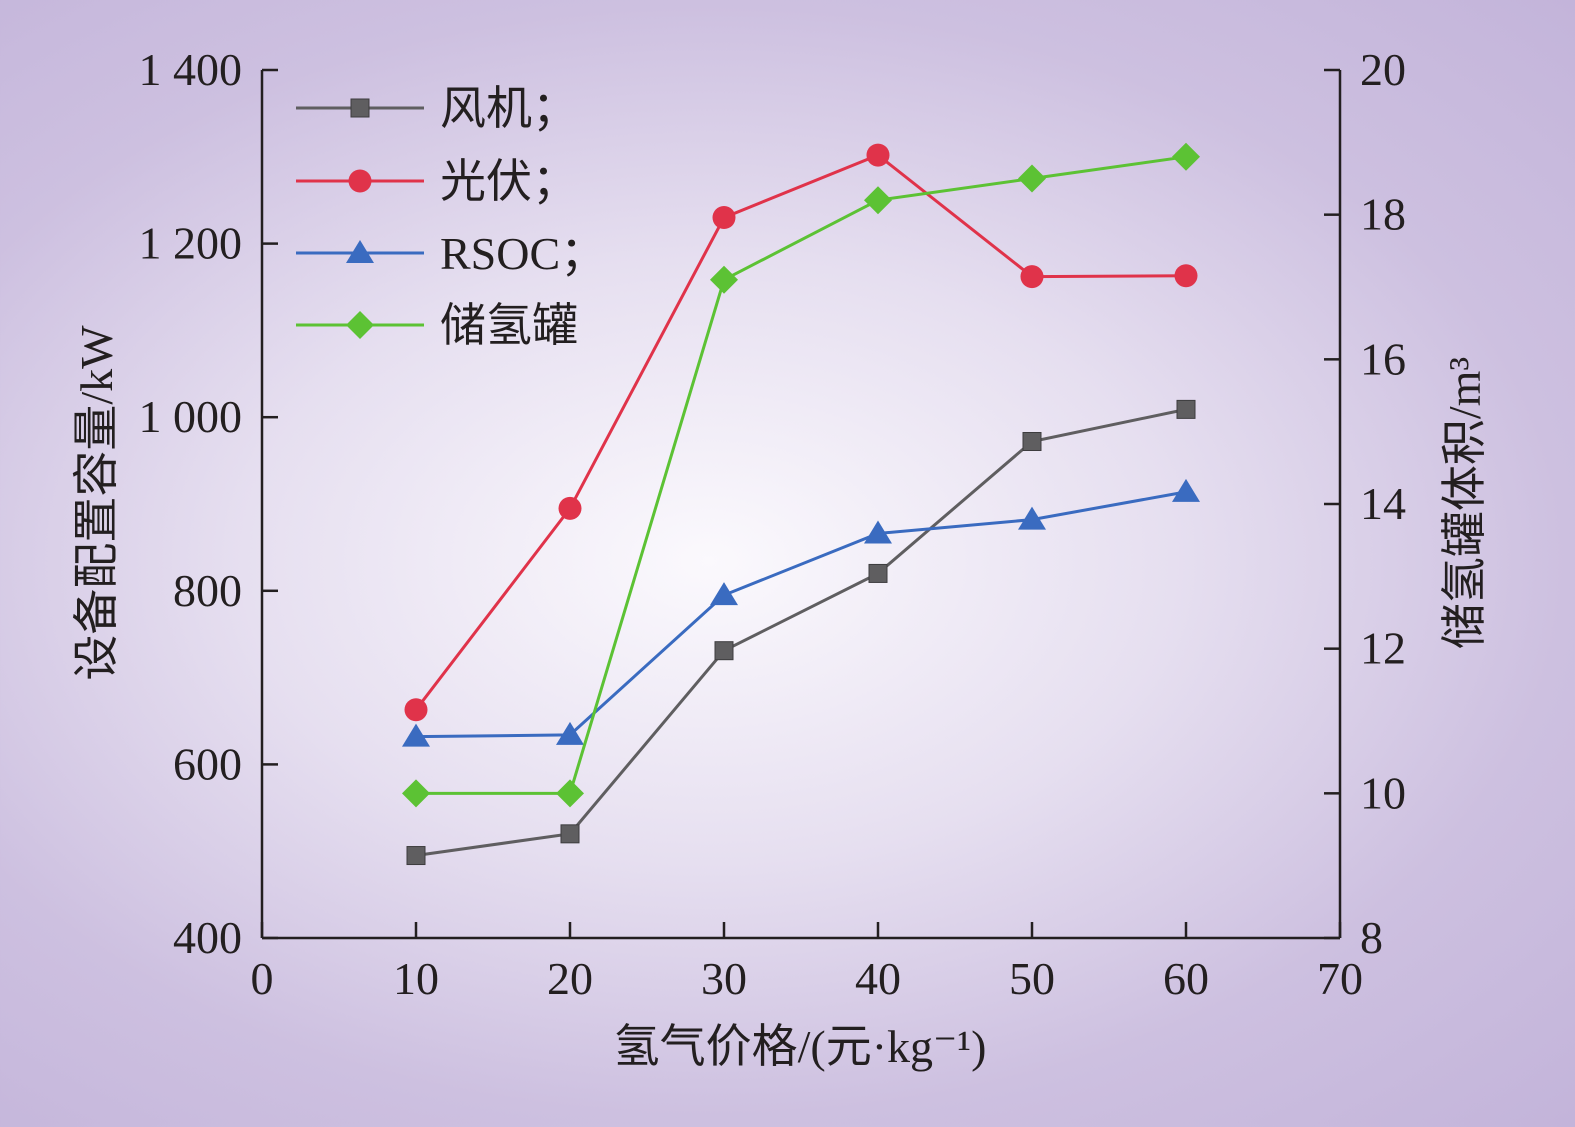 The width and height of the screenshot is (1575, 1127). I want to click on y2-axis-title: 储氢罐体积/m³, so click(1464, 503).